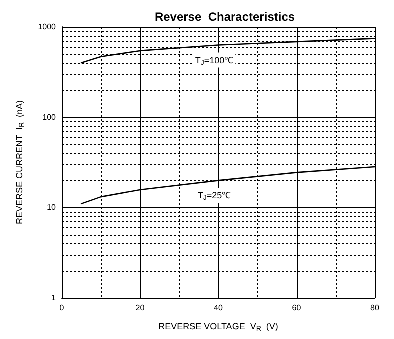  What do you see at coordinates (47, 27) in the screenshot?
I see `y-tick-label: 1000` at bounding box center [47, 27].